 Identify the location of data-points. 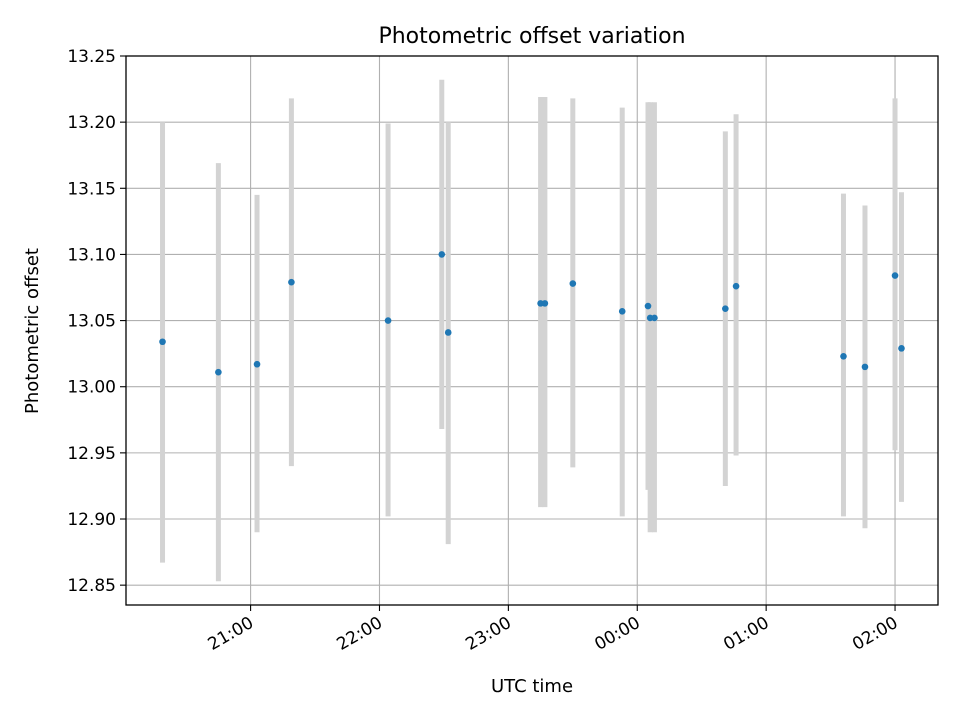
(532, 313).